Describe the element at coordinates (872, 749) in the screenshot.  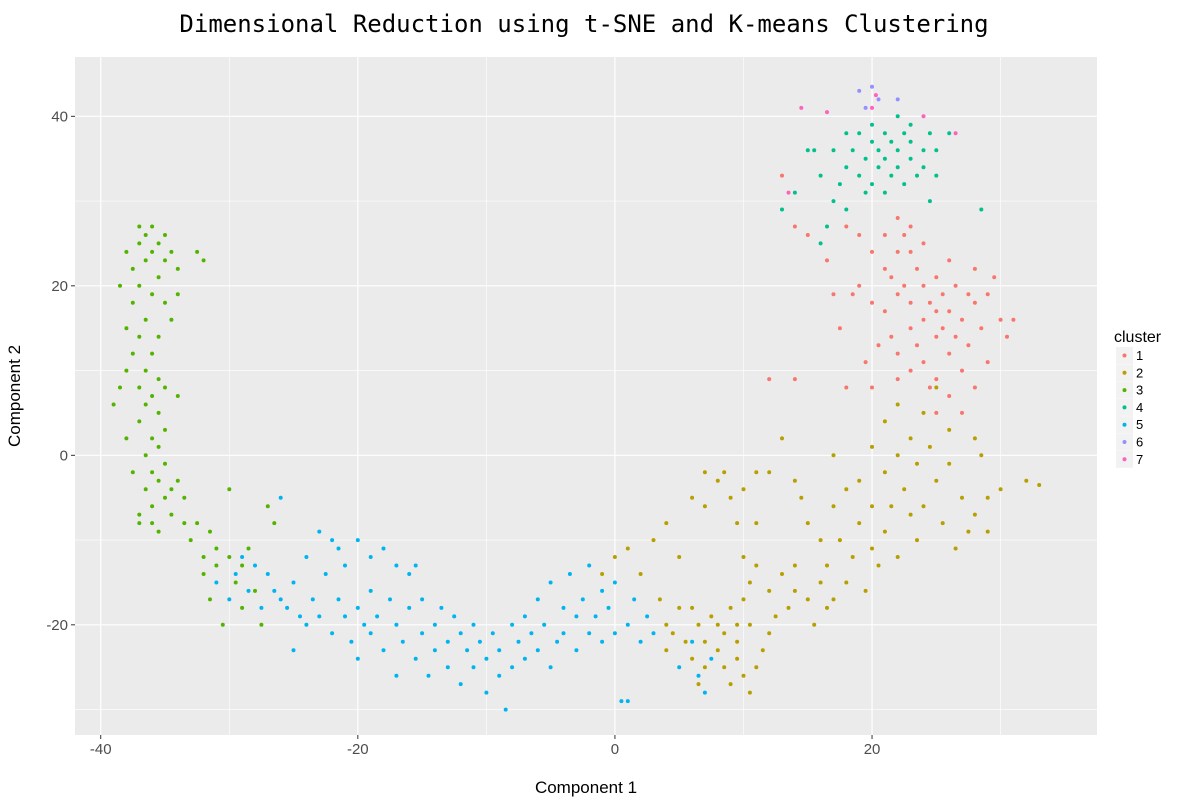
I see `x-tick-label: 20` at that location.